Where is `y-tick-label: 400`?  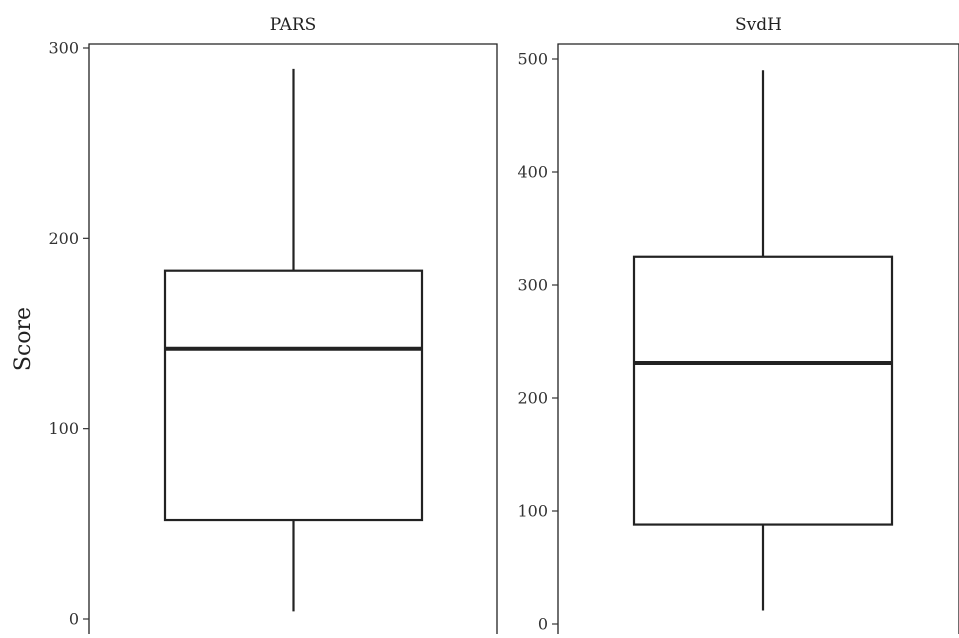 y-tick-label: 400 is located at coordinates (532, 172).